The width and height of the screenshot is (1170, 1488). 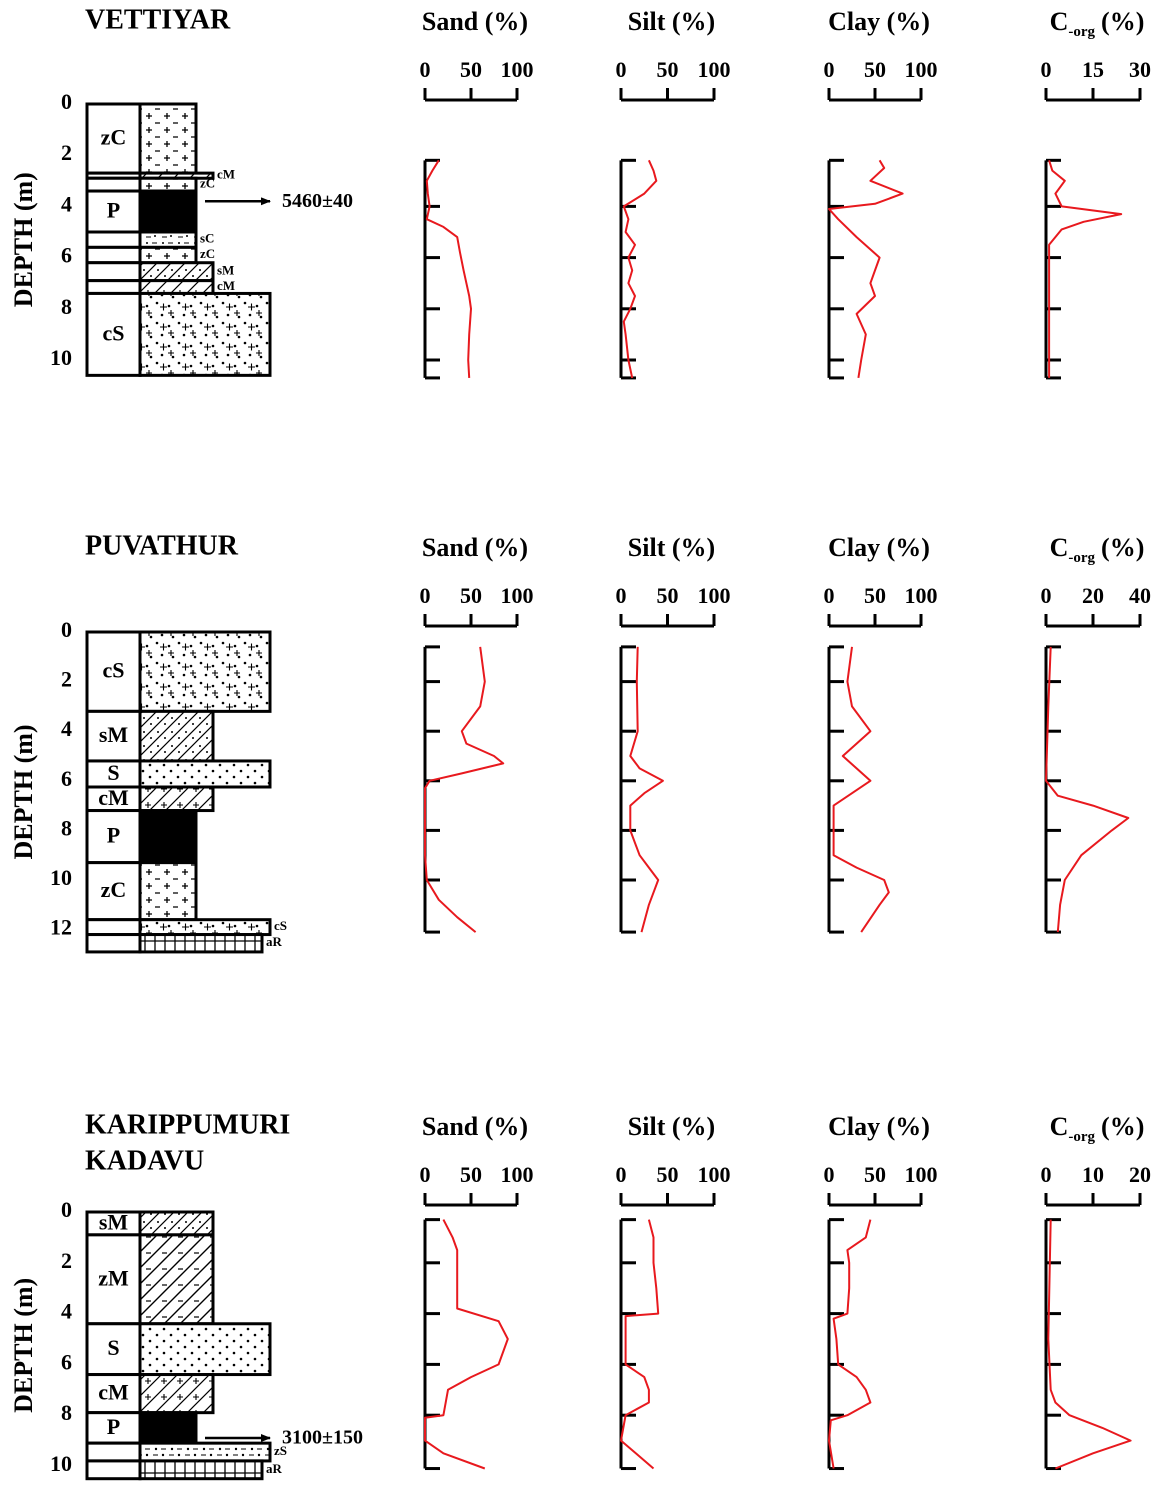 I want to click on x-tick-label: 40, so click(x=1140, y=595).